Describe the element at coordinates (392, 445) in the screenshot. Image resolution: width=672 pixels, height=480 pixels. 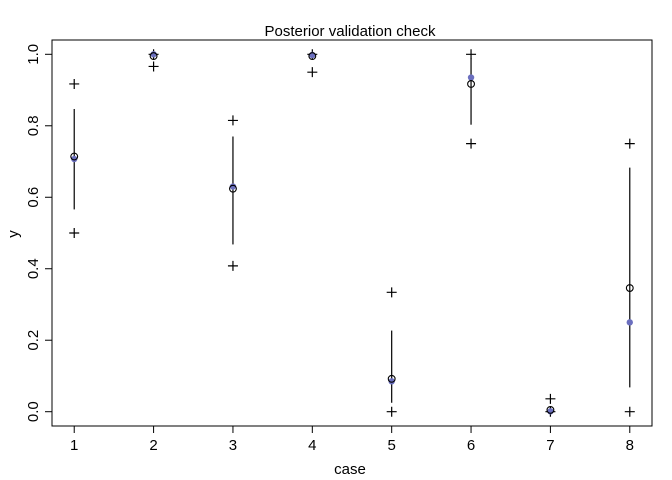
I see `x-tick-label: 5` at that location.